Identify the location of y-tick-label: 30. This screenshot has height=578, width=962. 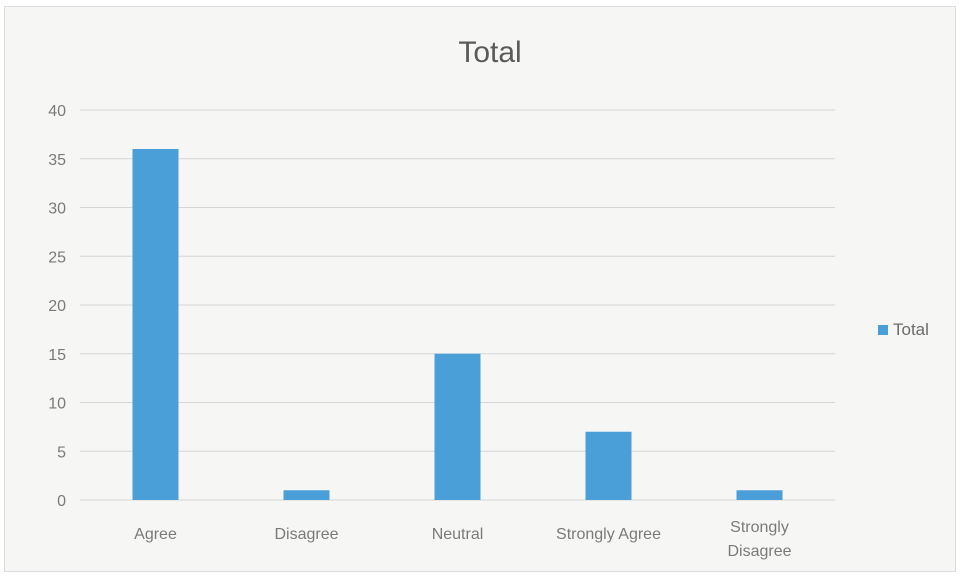
(57, 209).